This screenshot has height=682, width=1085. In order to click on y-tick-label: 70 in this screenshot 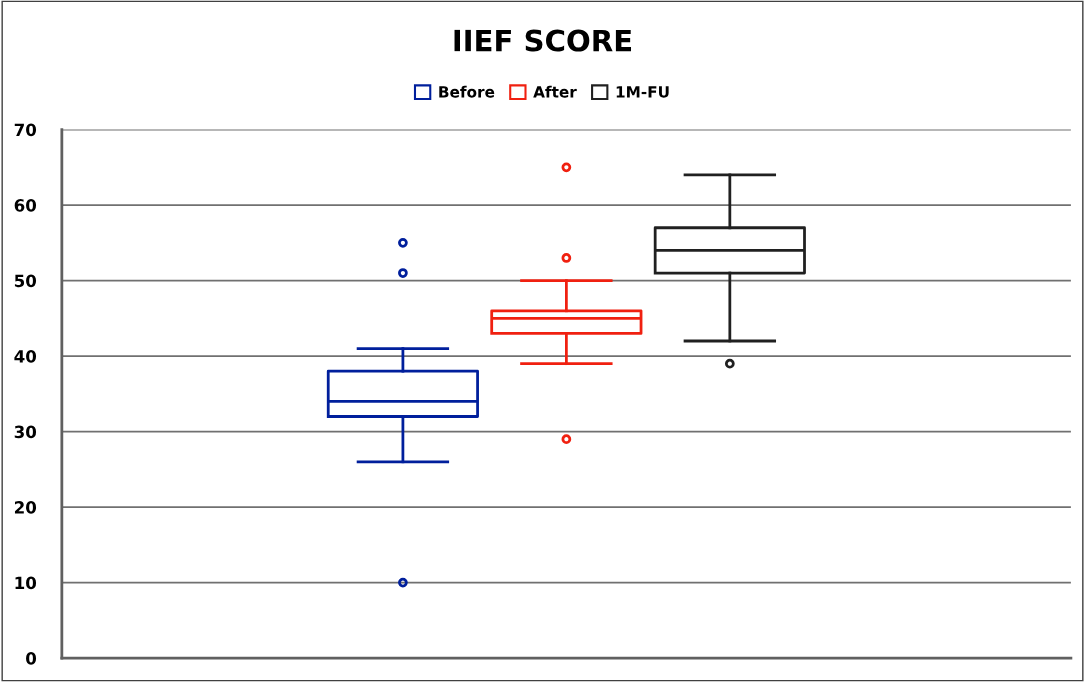, I will do `click(25, 130)`.